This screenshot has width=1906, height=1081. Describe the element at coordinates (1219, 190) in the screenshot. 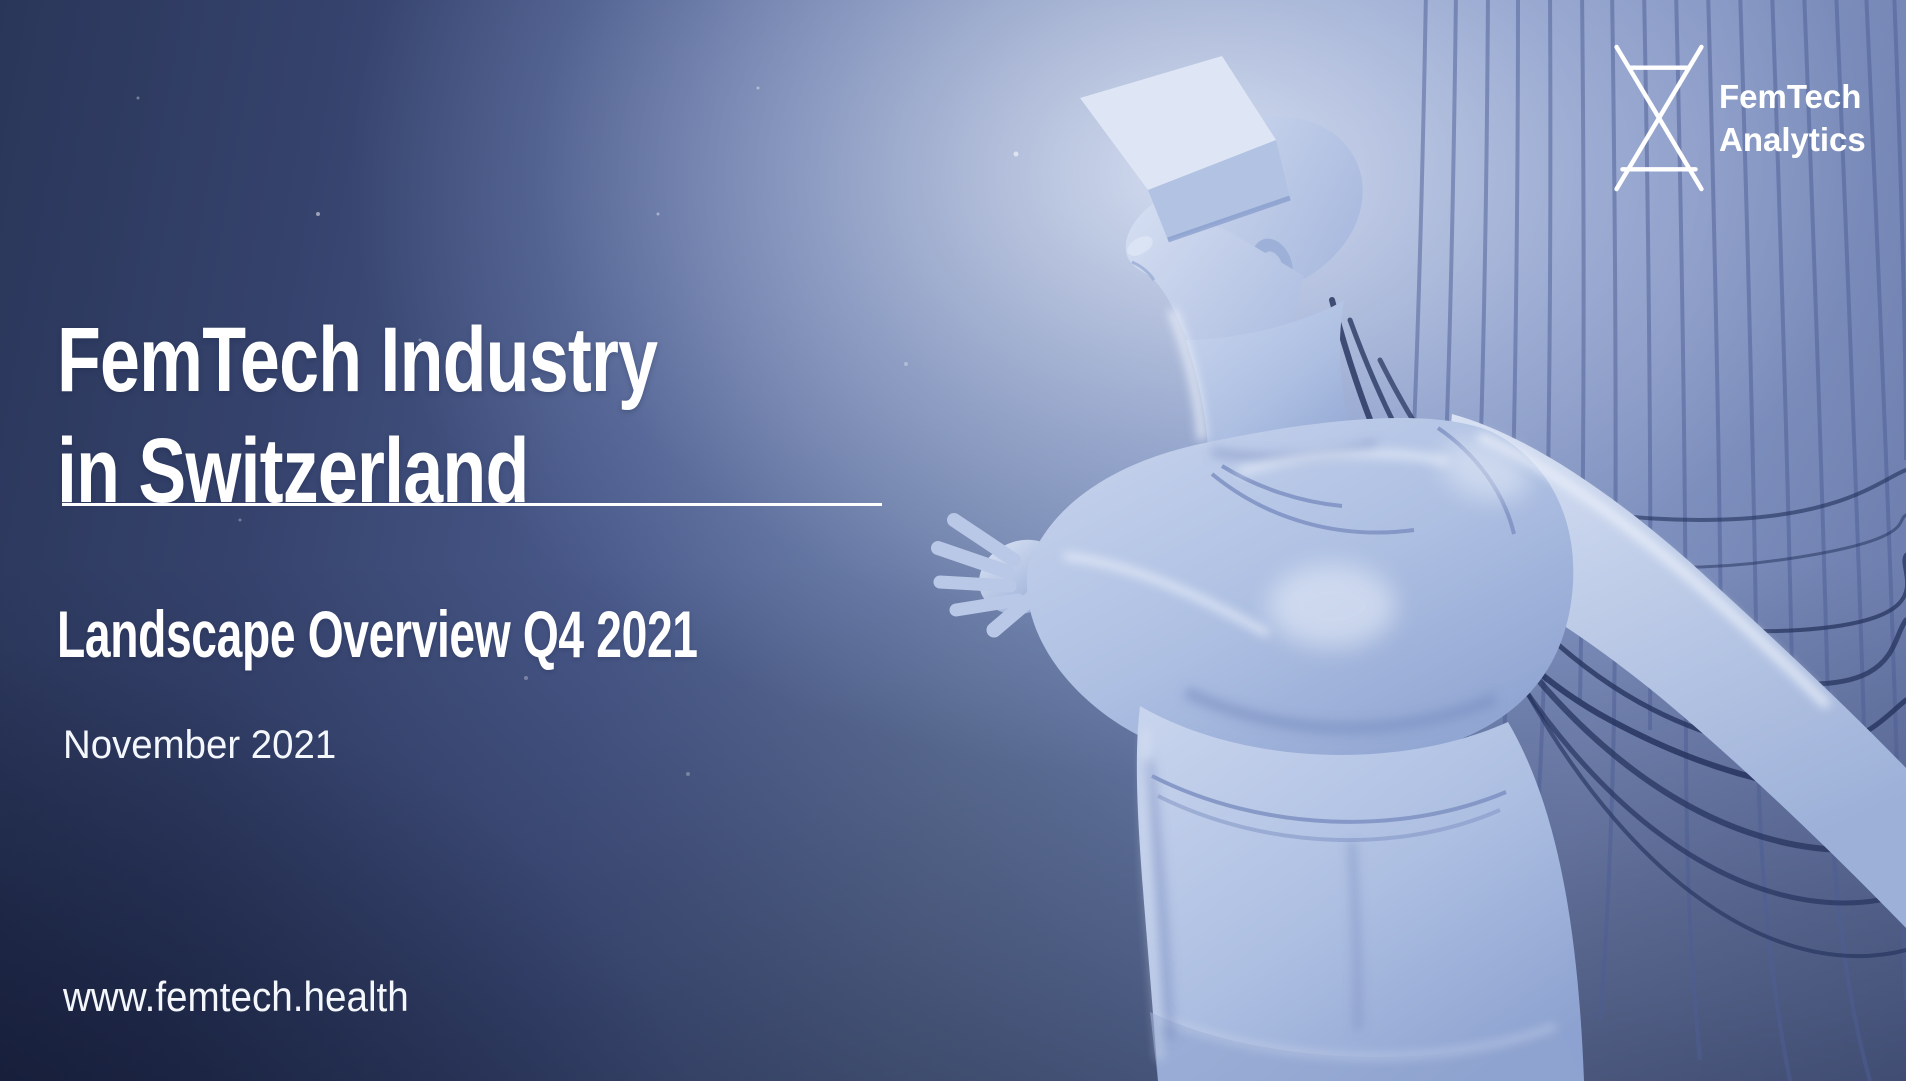

I see `vr-headset-front-face` at that location.